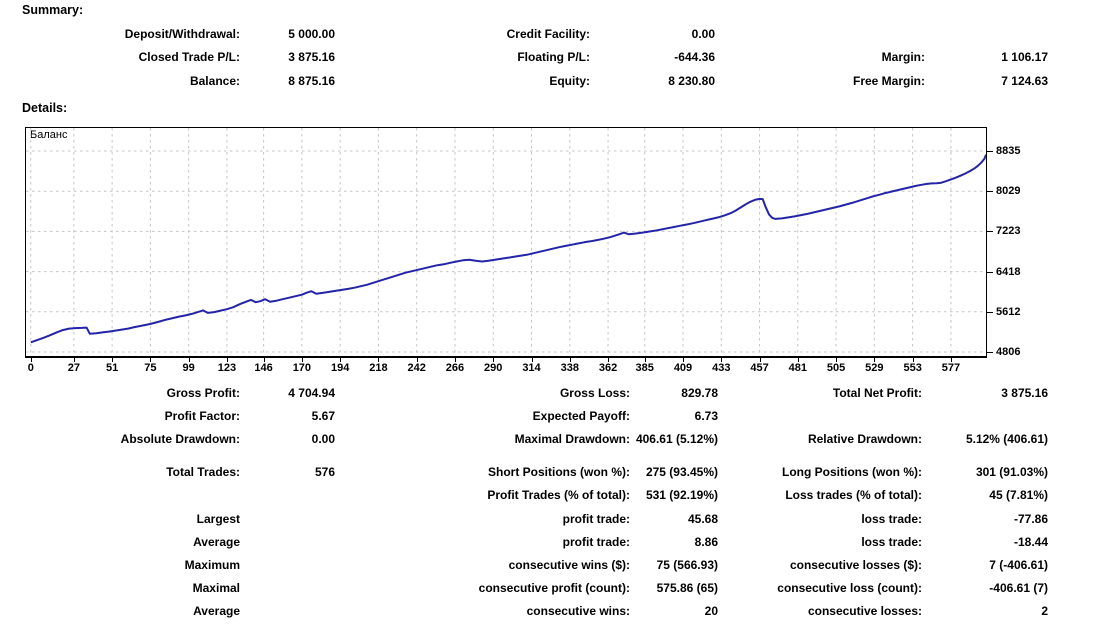 This screenshot has height=624, width=1105. What do you see at coordinates (1024, 57) in the screenshot?
I see `value-cell: 1 106.17` at bounding box center [1024, 57].